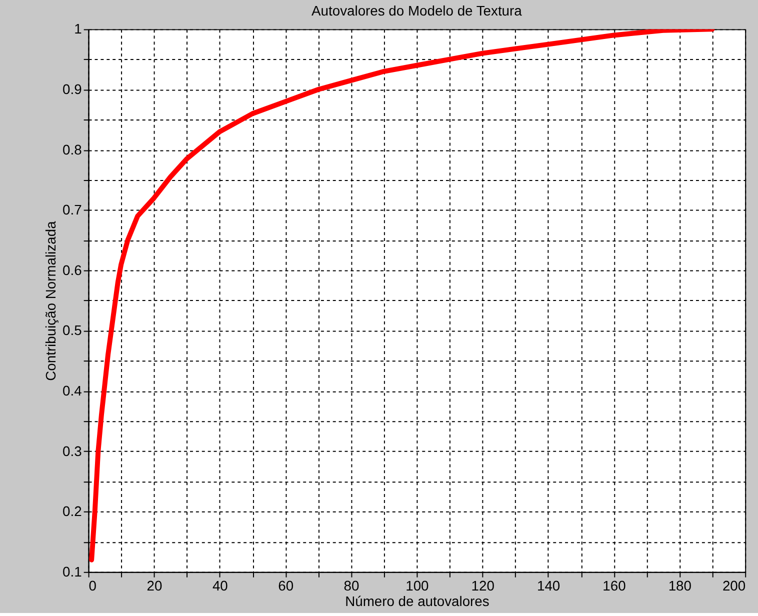 This screenshot has width=758, height=616. Describe the element at coordinates (72, 270) in the screenshot. I see `y-tick-label: 0.6` at that location.